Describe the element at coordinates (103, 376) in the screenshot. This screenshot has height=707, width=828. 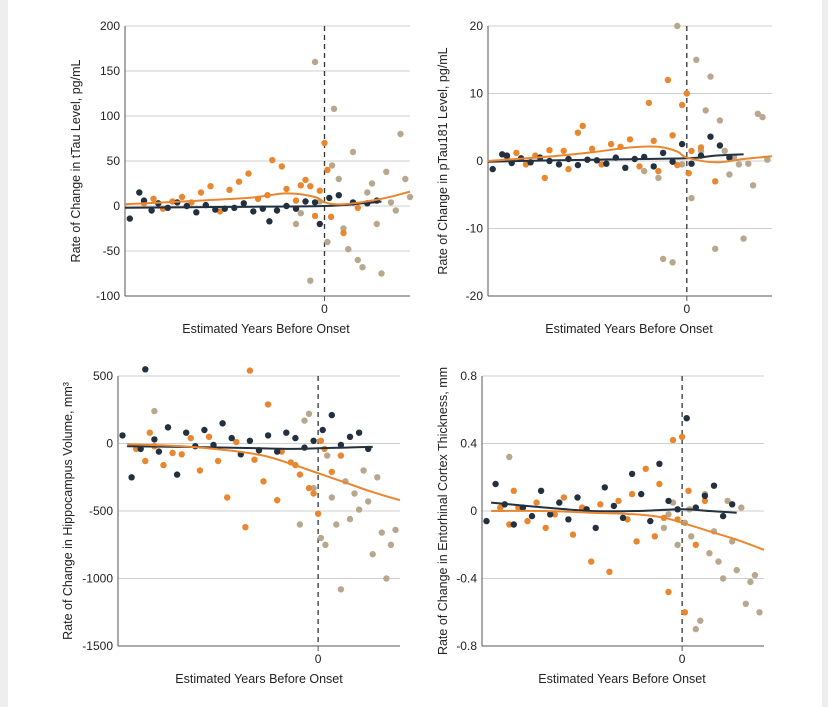
I see `y-tick-label: 500` at that location.